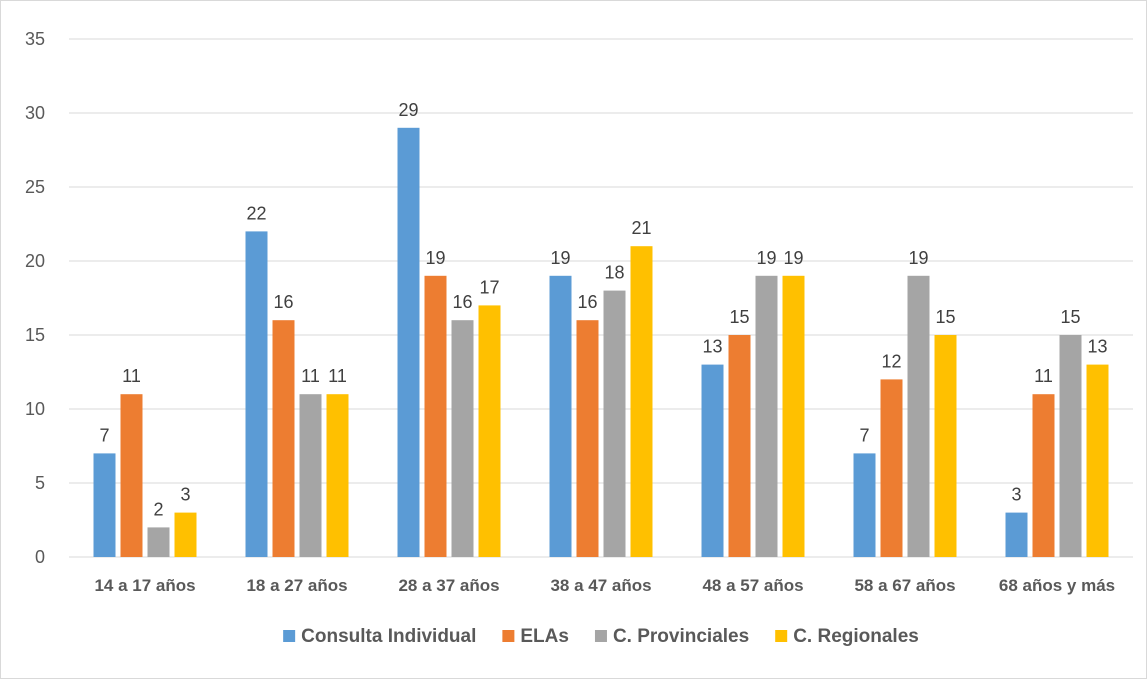 The width and height of the screenshot is (1147, 679). I want to click on legend-label: Consulta Individual, so click(388, 636).